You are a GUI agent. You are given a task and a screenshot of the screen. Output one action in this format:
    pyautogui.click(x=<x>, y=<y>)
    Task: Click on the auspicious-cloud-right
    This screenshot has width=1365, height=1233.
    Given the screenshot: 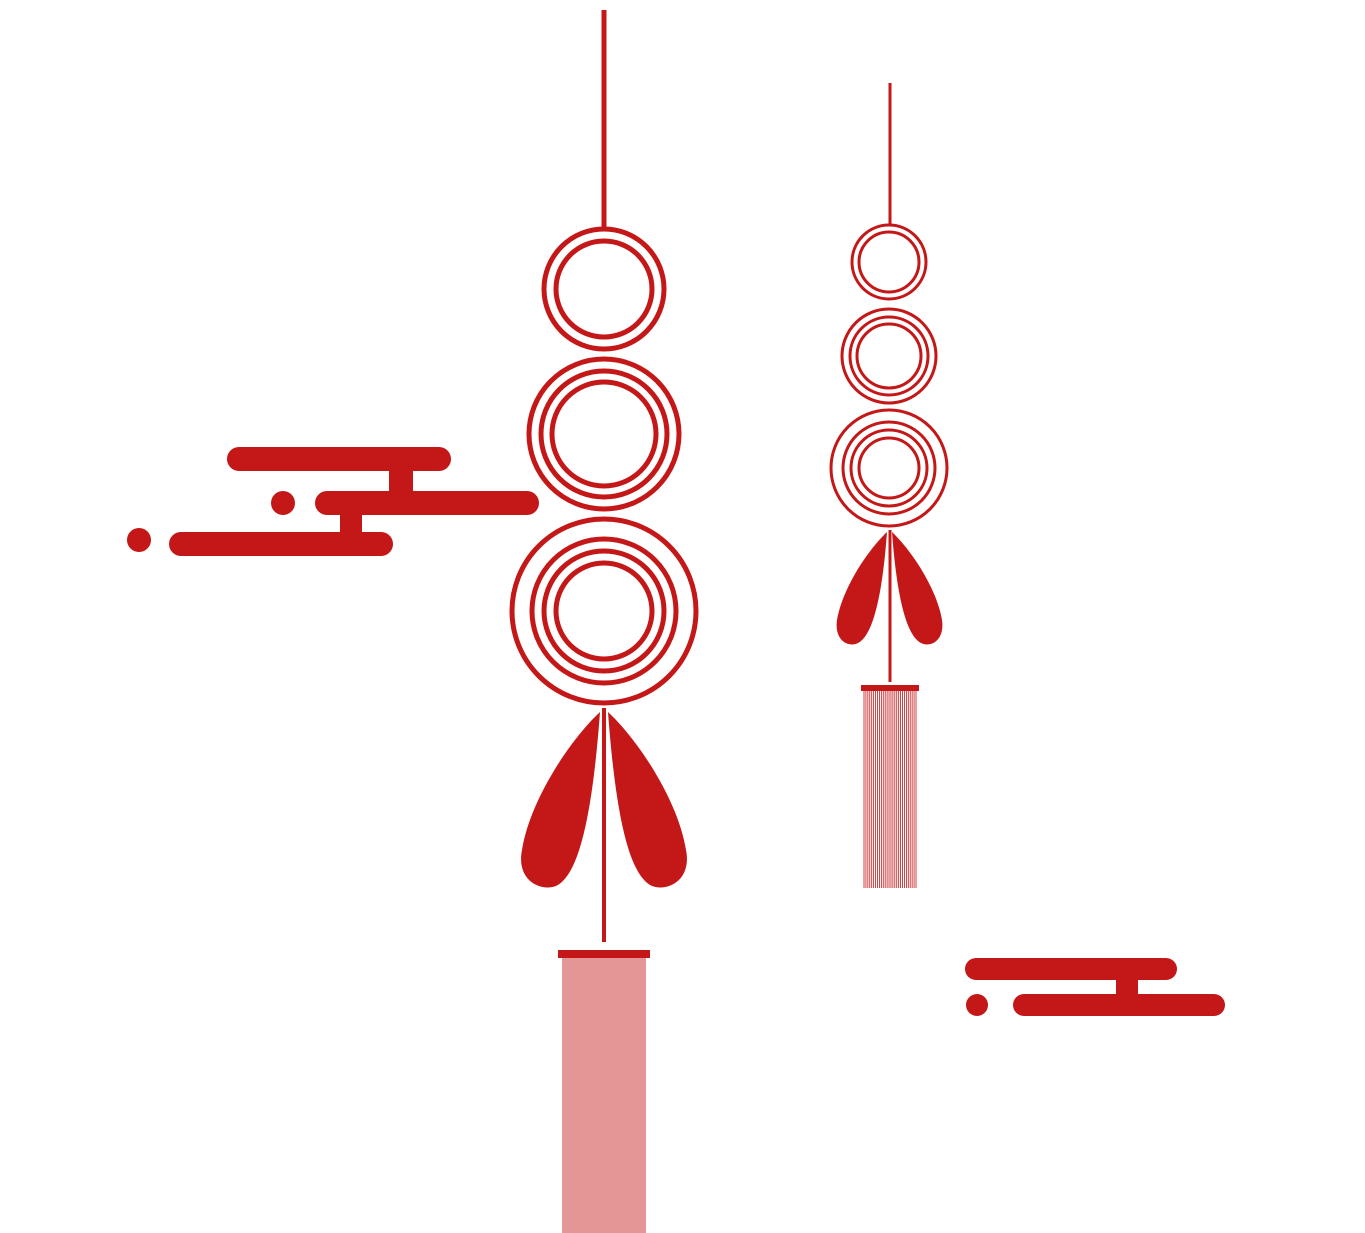 What is the action you would take?
    pyautogui.click(x=1095, y=987)
    